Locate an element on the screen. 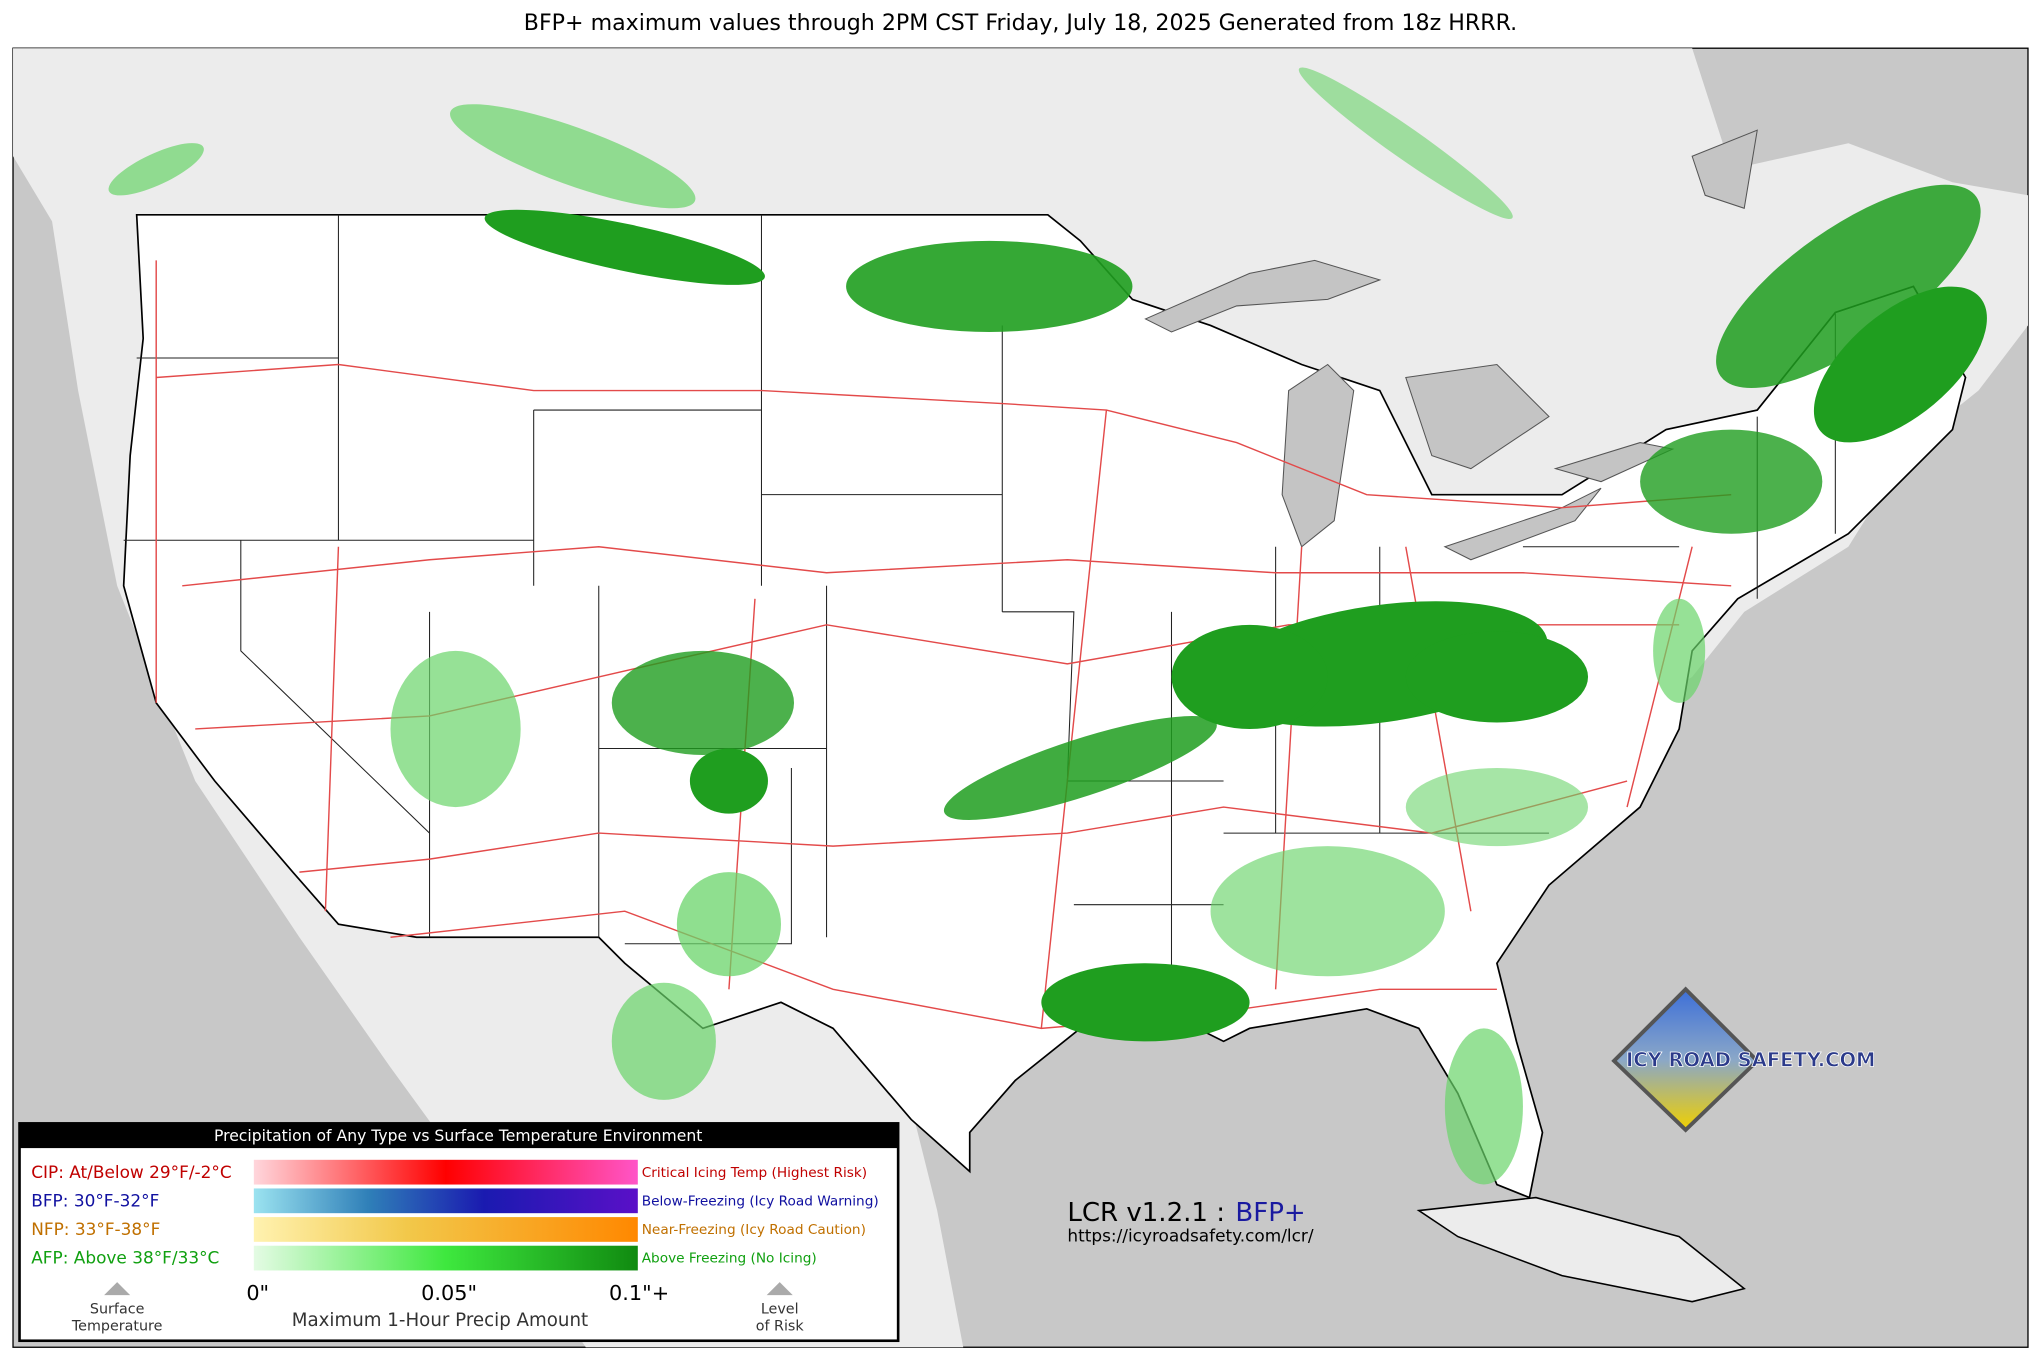  legend-label: BFP: 30°F-32°F is located at coordinates (95, 1200).